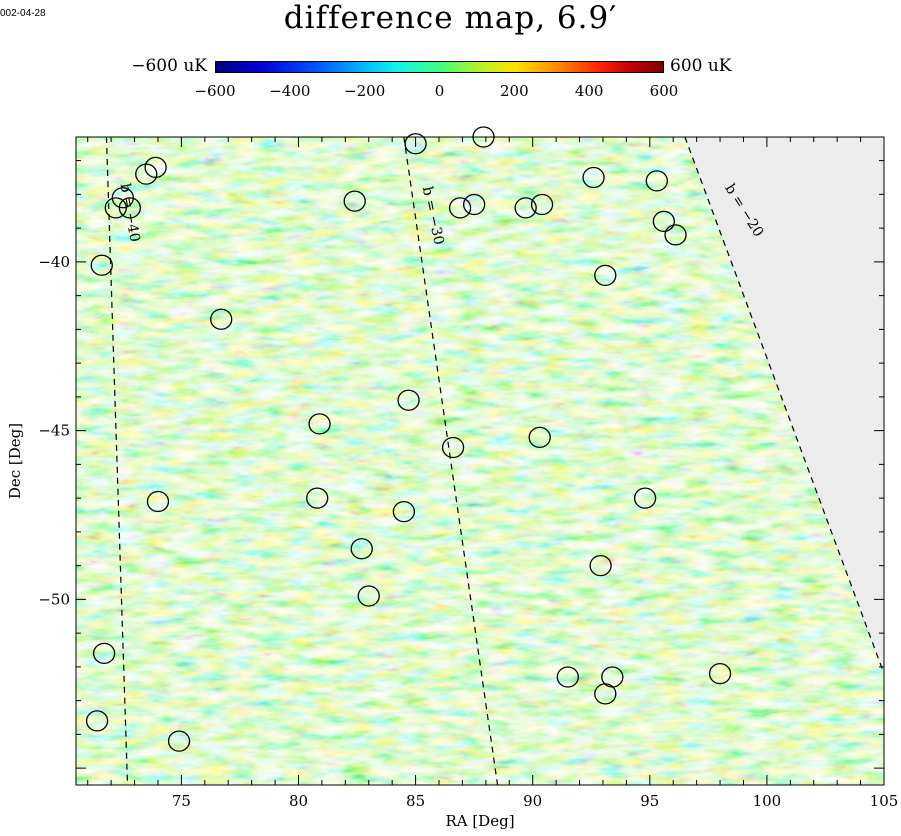 This screenshot has height=836, width=901. Describe the element at coordinates (884, 801) in the screenshot. I see `x-tick-label: 105` at that location.